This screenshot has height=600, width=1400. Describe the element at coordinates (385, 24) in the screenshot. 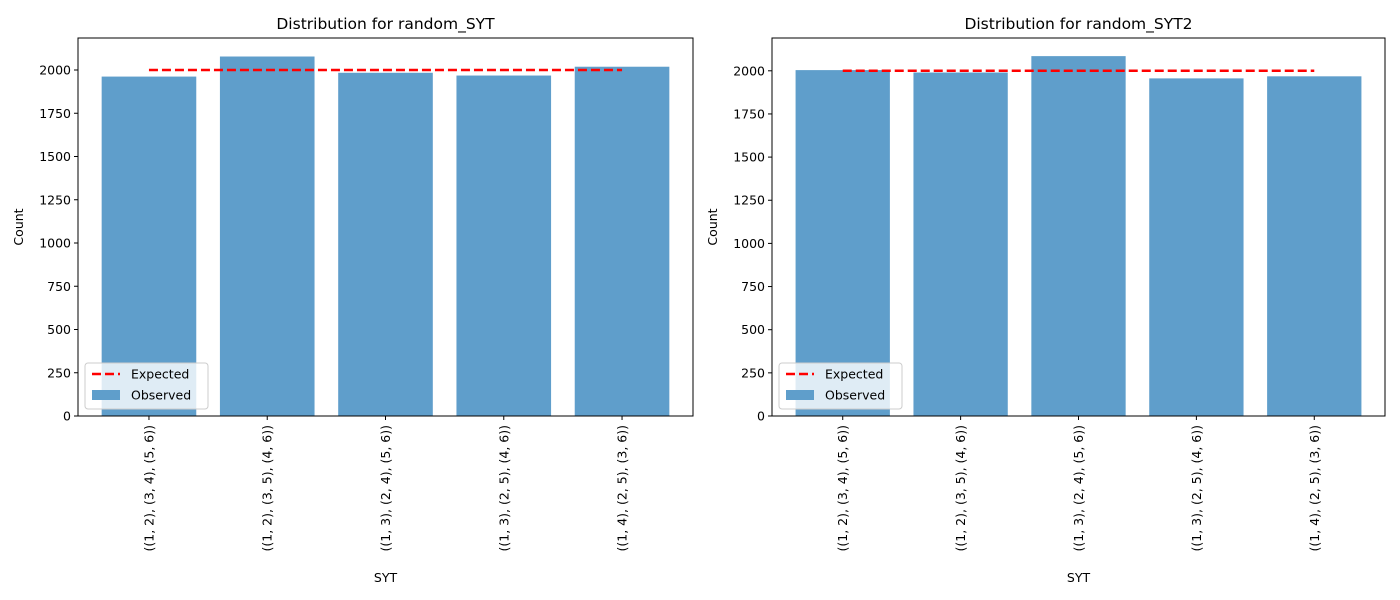

I see `chart-title: Distribution for random_SYT` at that location.